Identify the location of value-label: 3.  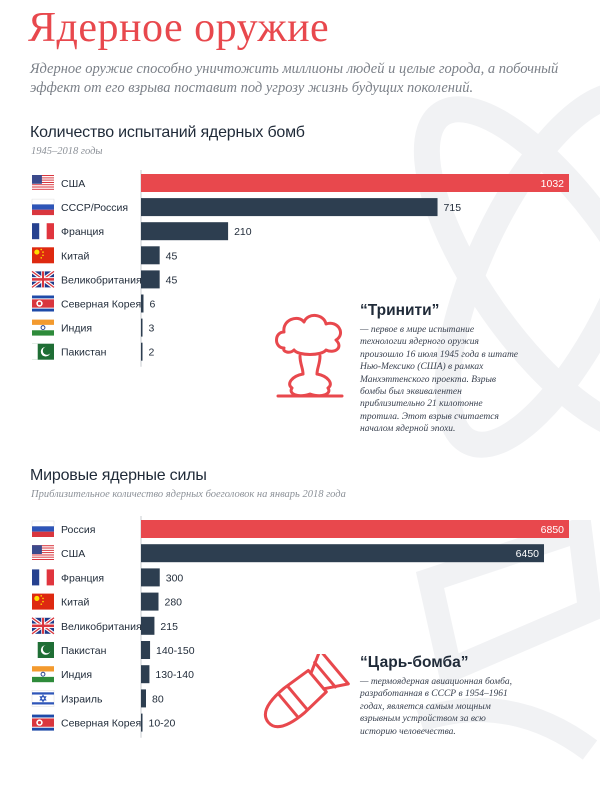
(152, 329).